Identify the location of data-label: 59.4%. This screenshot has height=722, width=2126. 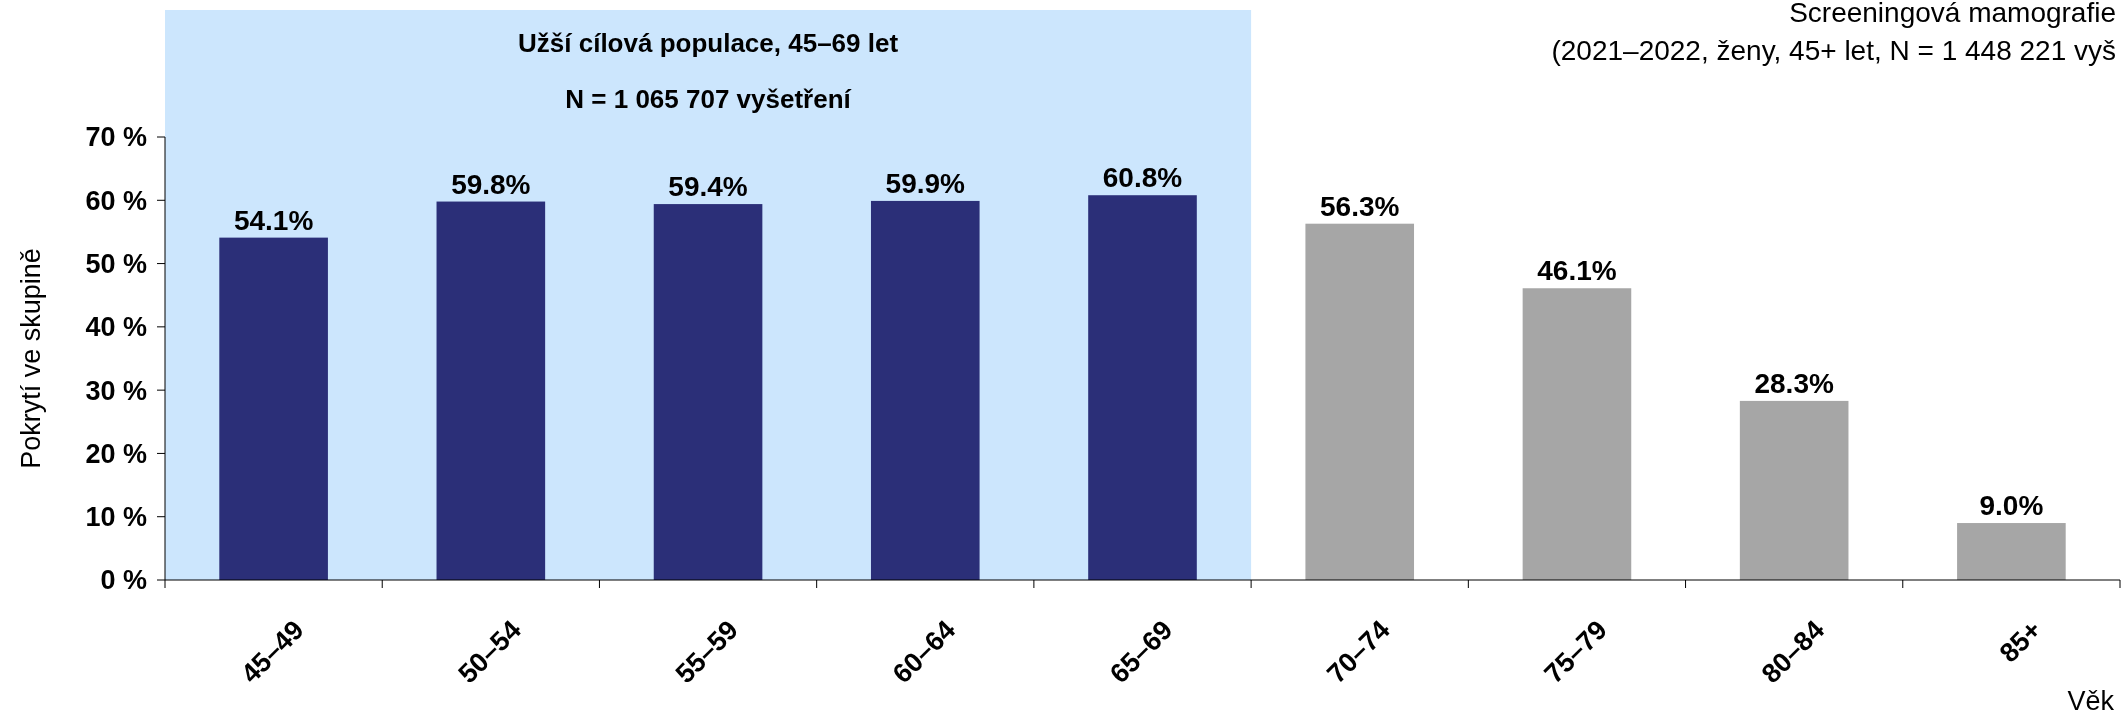
(708, 187).